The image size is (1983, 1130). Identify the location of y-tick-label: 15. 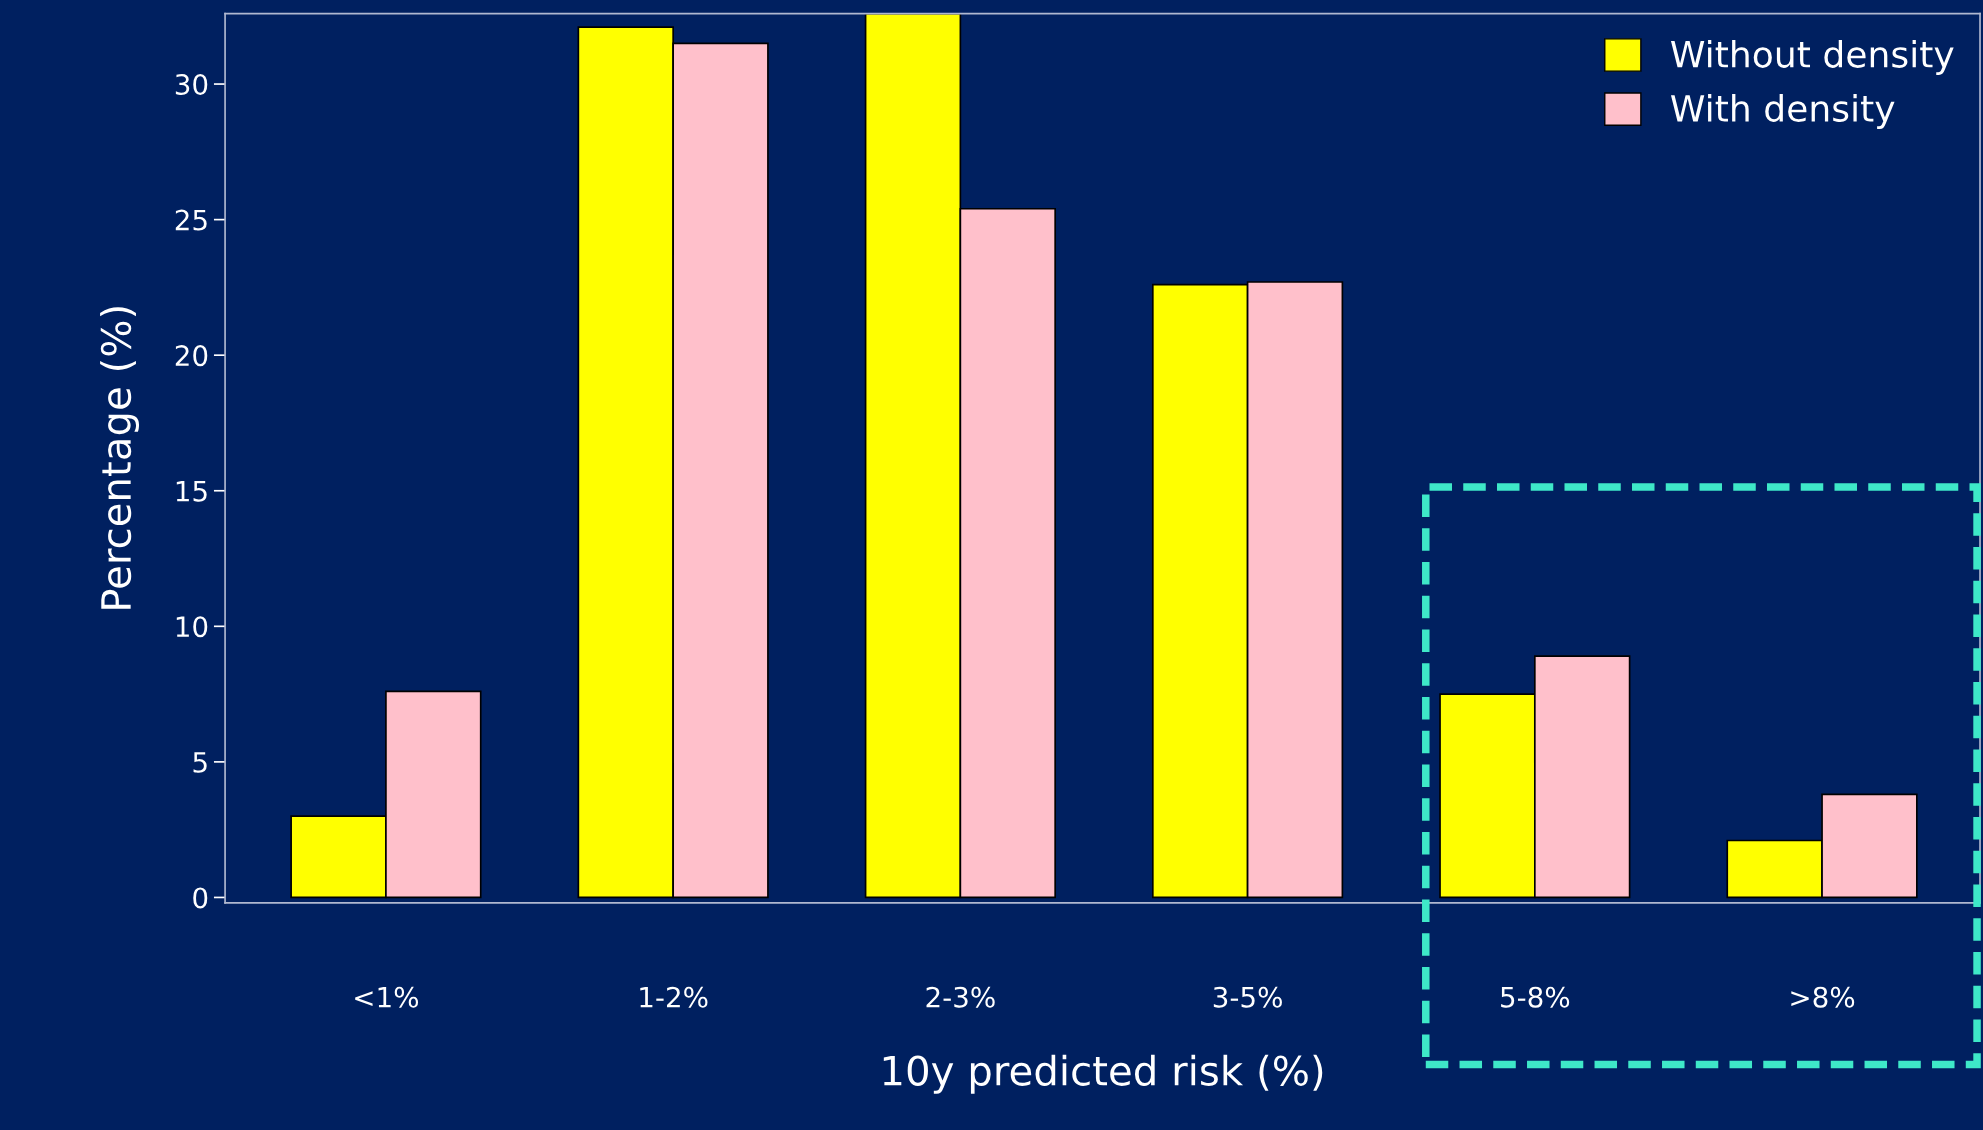
(191, 491).